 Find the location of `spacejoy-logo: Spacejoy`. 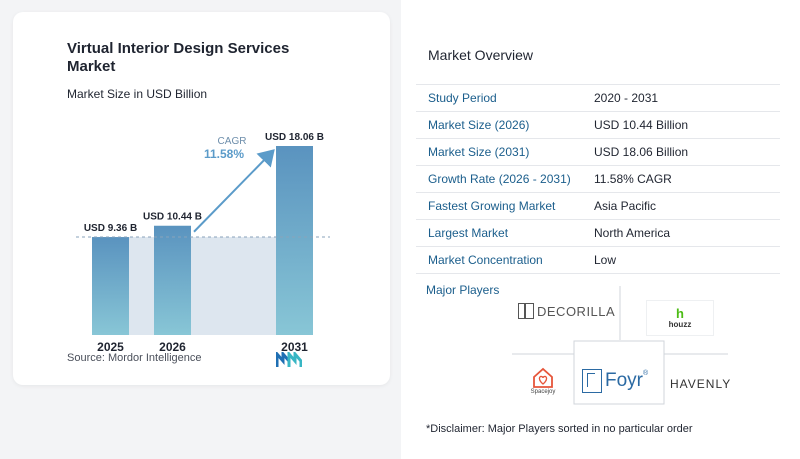

spacejoy-logo: Spacejoy is located at coordinates (543, 381).